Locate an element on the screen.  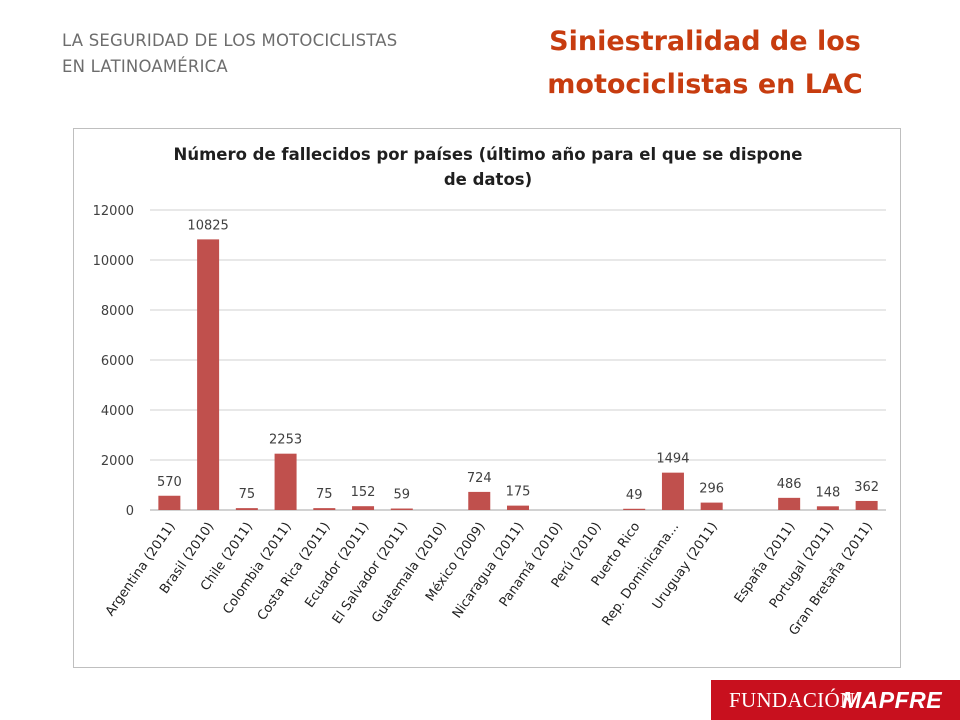
y-tick-label: 8000 is located at coordinates (117, 311).